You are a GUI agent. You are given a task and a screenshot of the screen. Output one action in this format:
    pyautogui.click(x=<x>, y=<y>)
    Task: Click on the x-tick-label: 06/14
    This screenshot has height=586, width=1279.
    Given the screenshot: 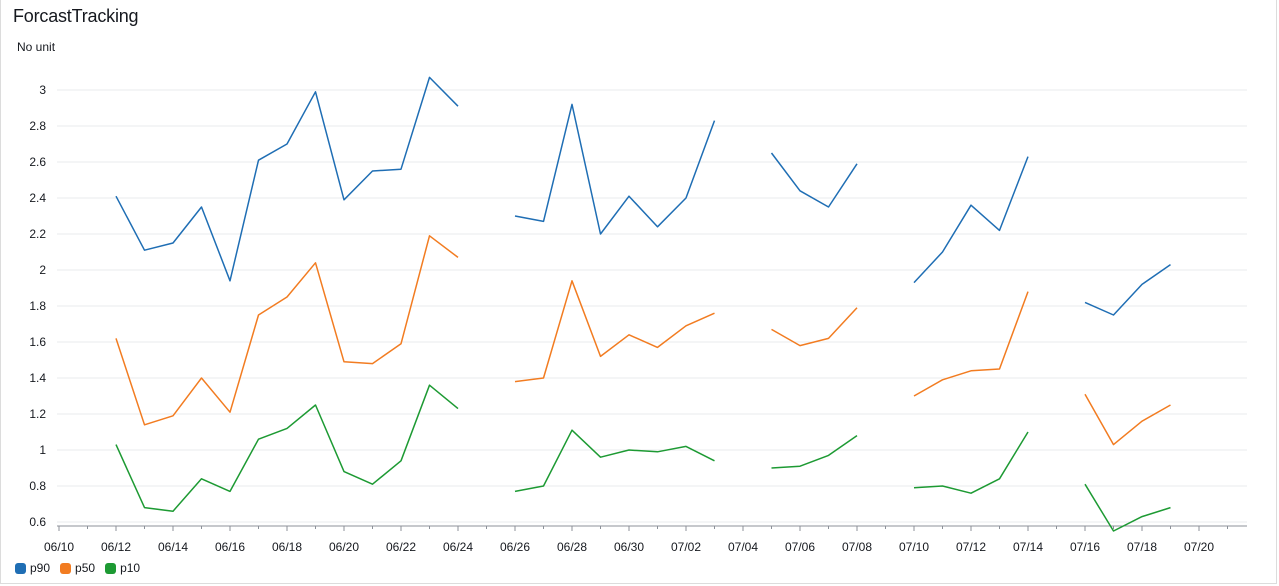 What is the action you would take?
    pyautogui.click(x=173, y=547)
    